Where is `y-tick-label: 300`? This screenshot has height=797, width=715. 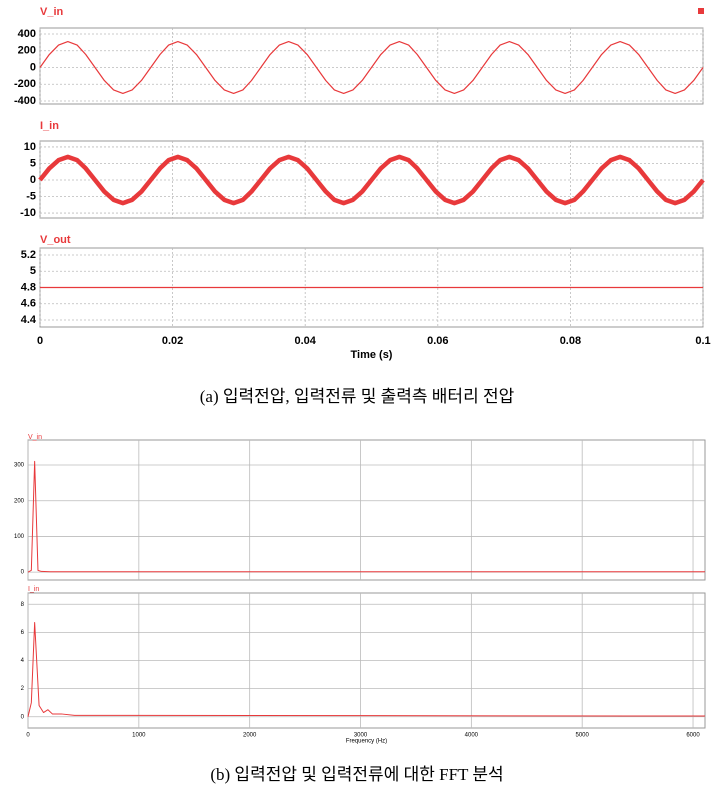 y-tick-label: 300 is located at coordinates (19, 466).